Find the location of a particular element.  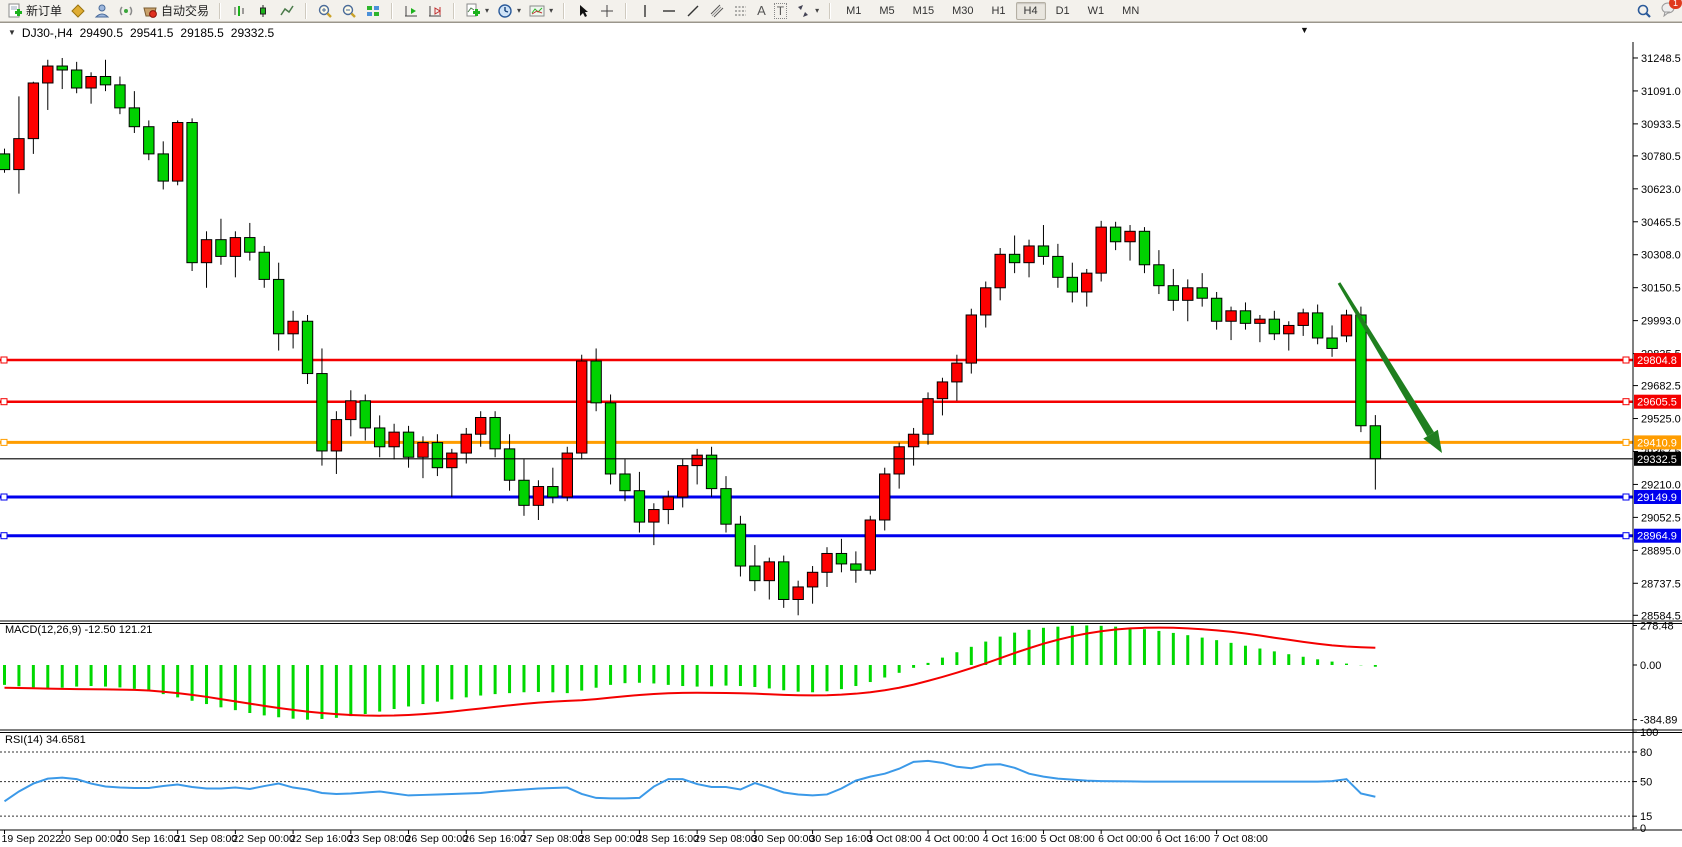

horizontal-line-button is located at coordinates (669, 11).